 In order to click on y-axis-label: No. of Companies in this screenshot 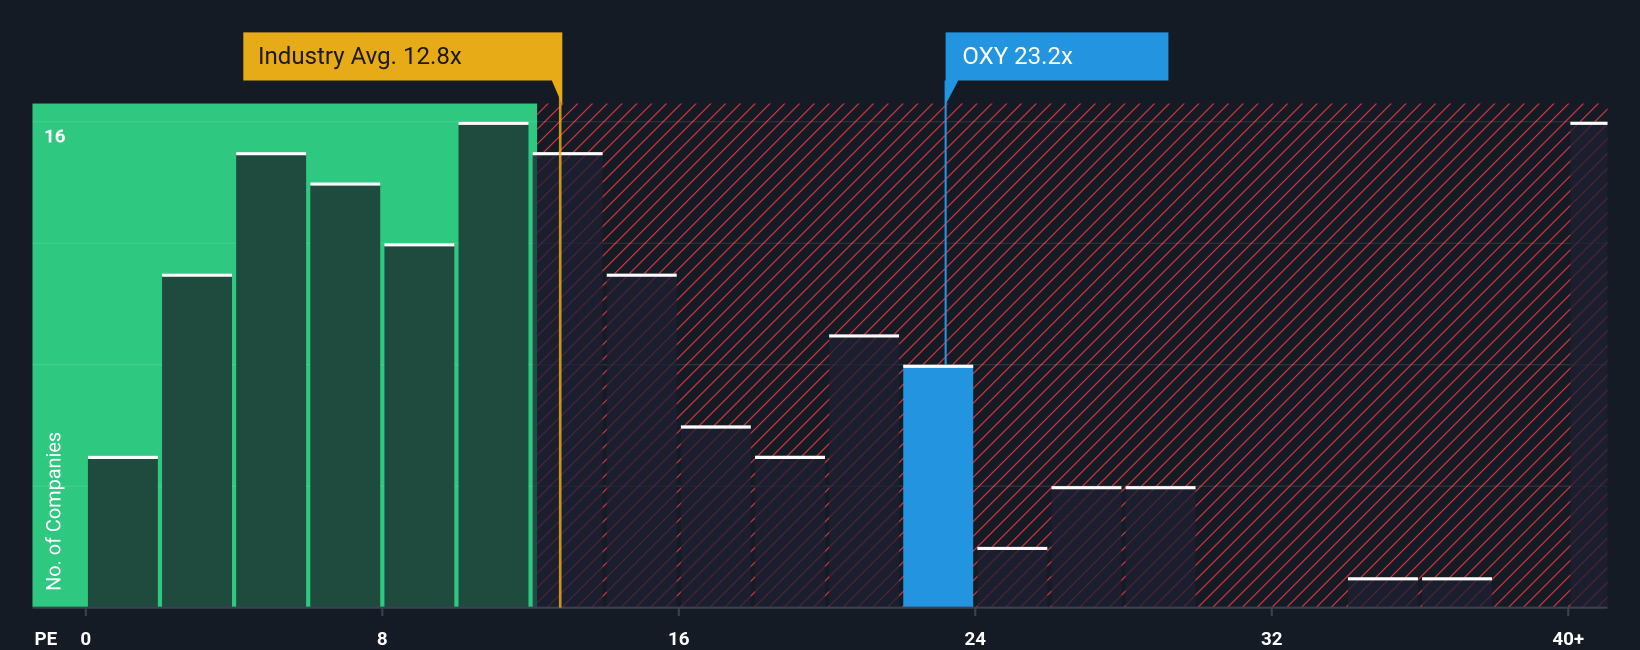, I will do `click(54, 511)`.